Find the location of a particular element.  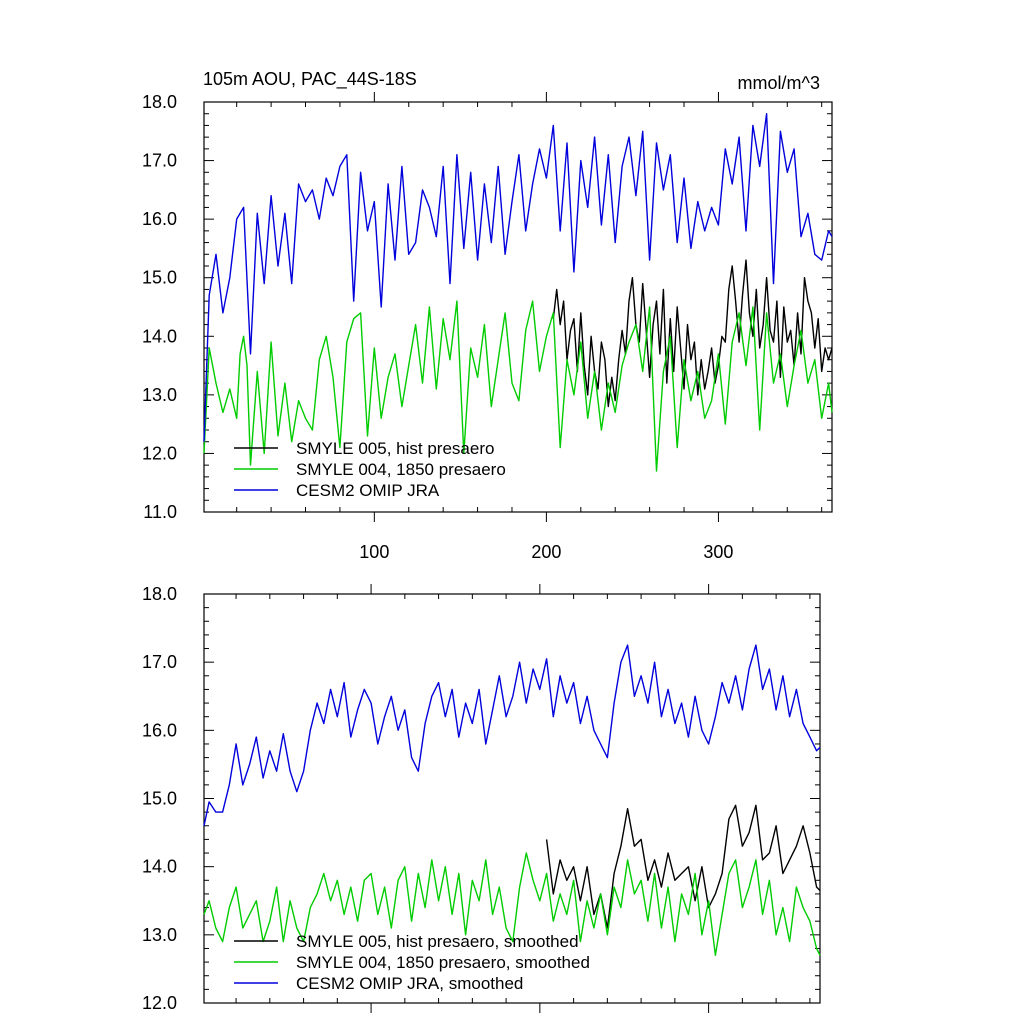

legend-label: SMYLE 005, hist presaero, smoothed is located at coordinates (437, 941).